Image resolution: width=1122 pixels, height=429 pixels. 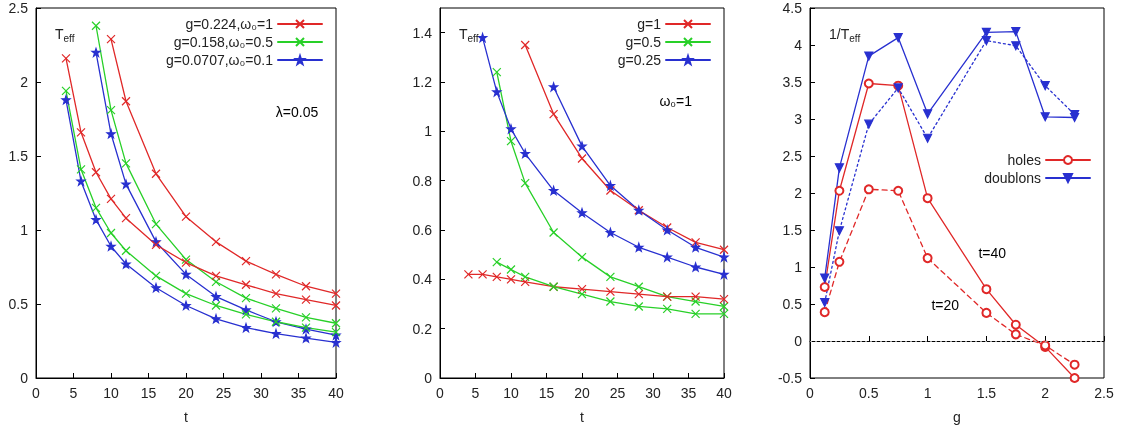 What do you see at coordinates (790, 378) in the screenshot?
I see `y-tick-label: -0.5` at bounding box center [790, 378].